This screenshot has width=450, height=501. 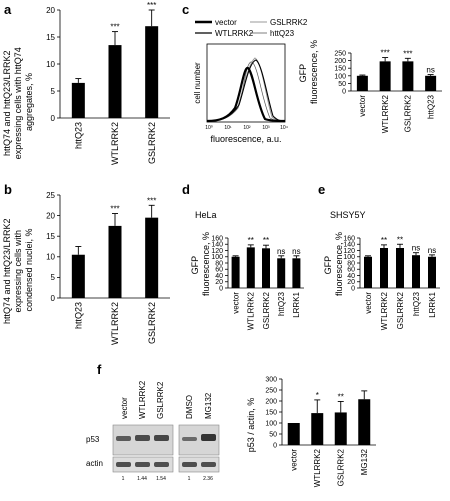 What do you see at coordinates (189, 407) in the screenshot?
I see `blot-lane-label: DMSO` at bounding box center [189, 407].